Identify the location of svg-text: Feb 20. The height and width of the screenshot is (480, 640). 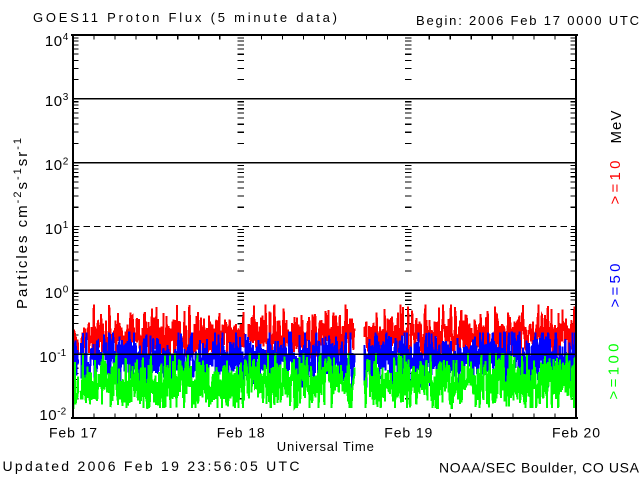
(576, 433).